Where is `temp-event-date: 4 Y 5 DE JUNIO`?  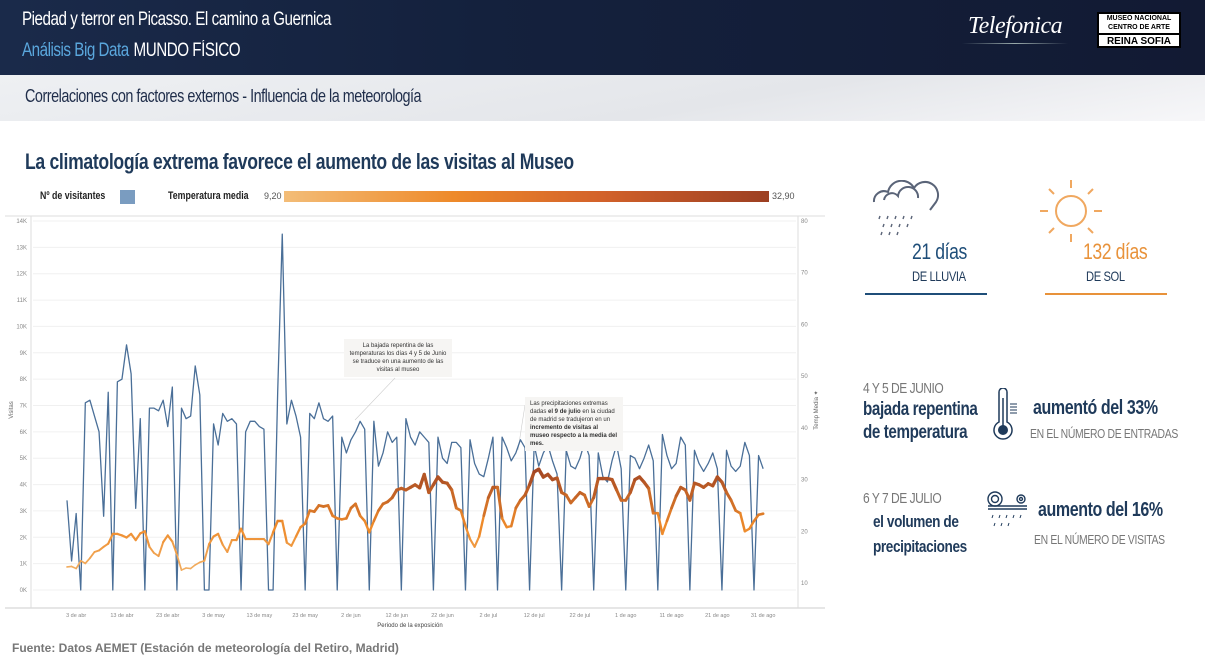 temp-event-date: 4 Y 5 DE JUNIO is located at coordinates (903, 388).